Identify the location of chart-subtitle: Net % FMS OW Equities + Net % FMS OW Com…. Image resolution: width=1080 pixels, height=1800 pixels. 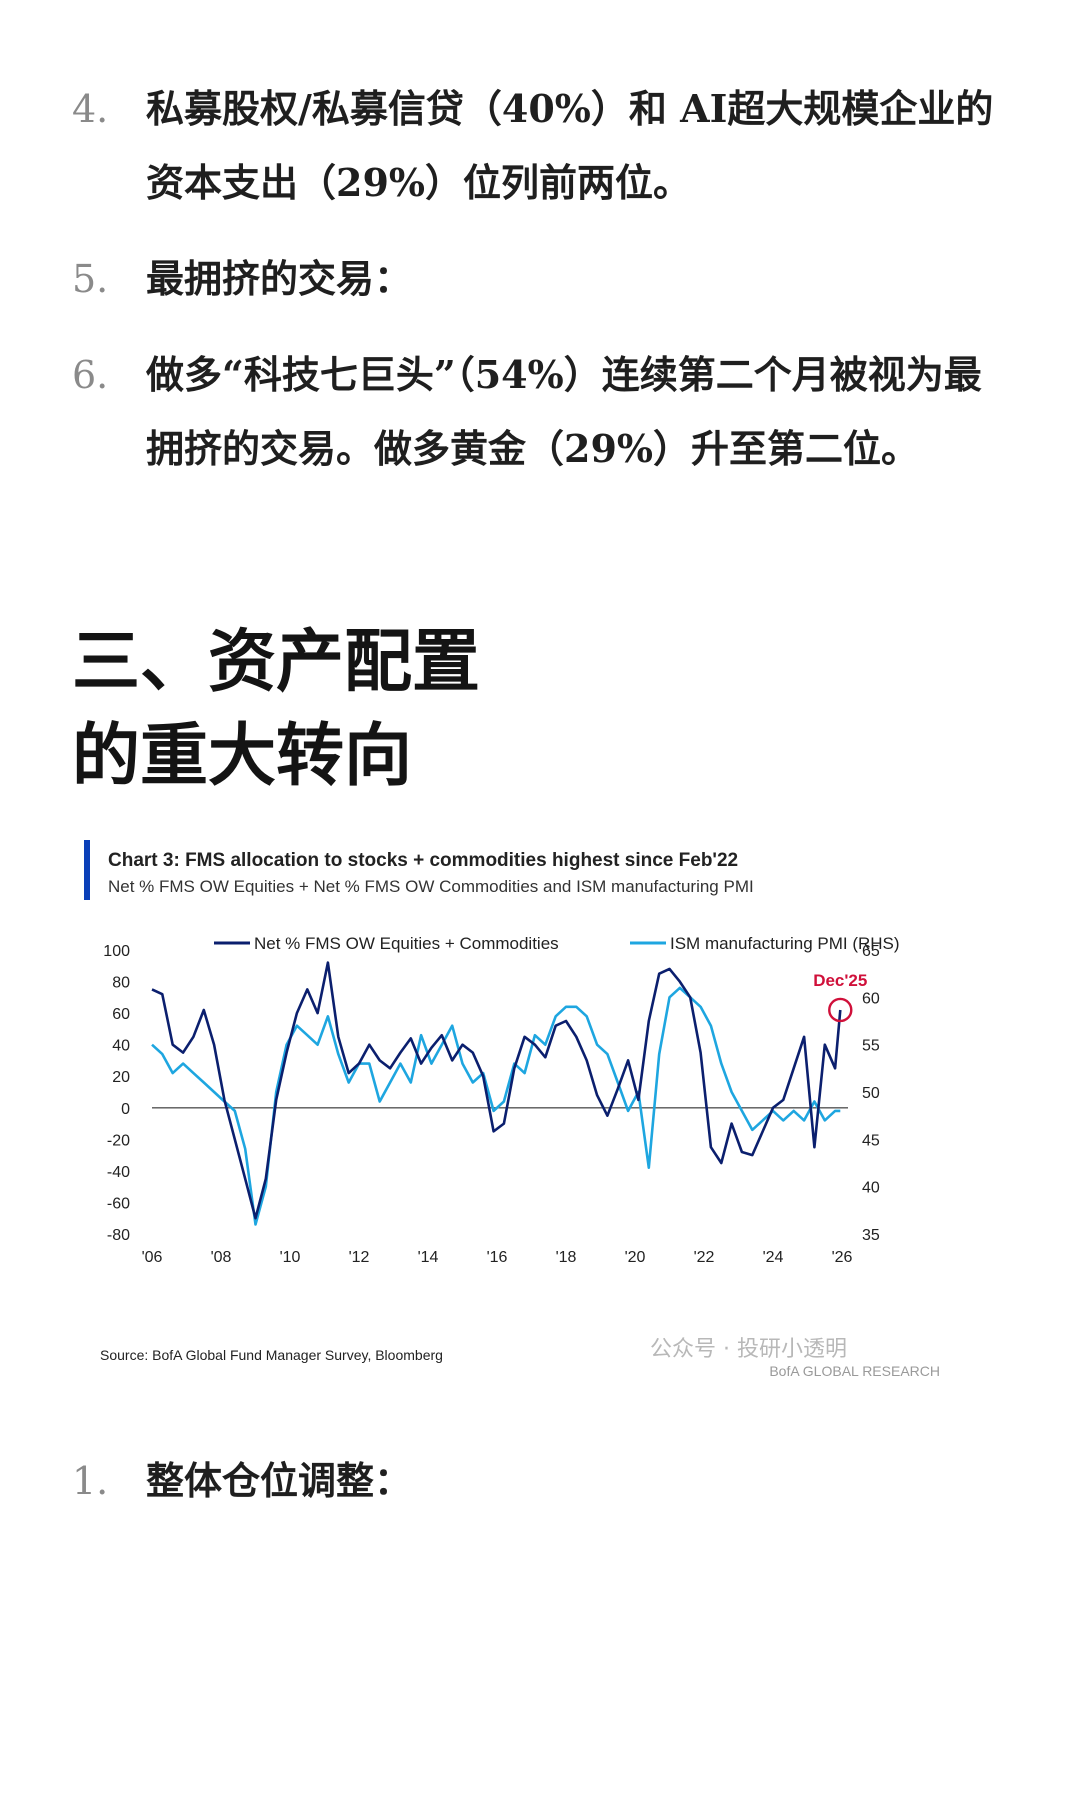
(431, 886).